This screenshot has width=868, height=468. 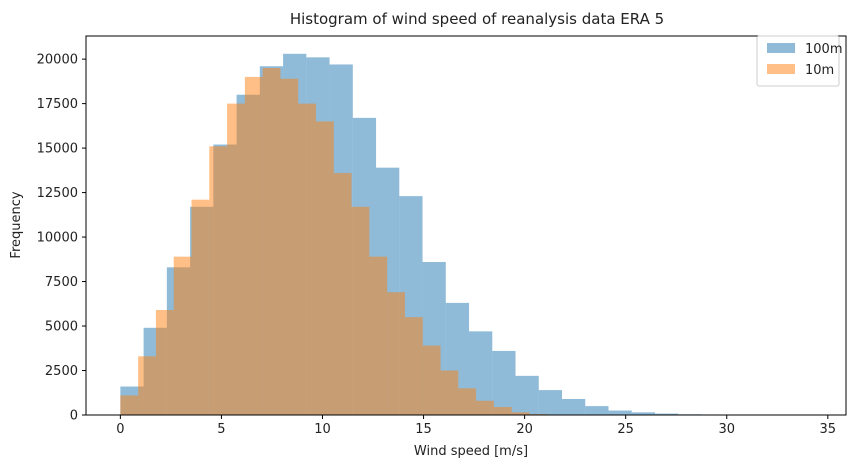 What do you see at coordinates (61, 282) in the screenshot?
I see `y-tick-label-7500: 7500` at bounding box center [61, 282].